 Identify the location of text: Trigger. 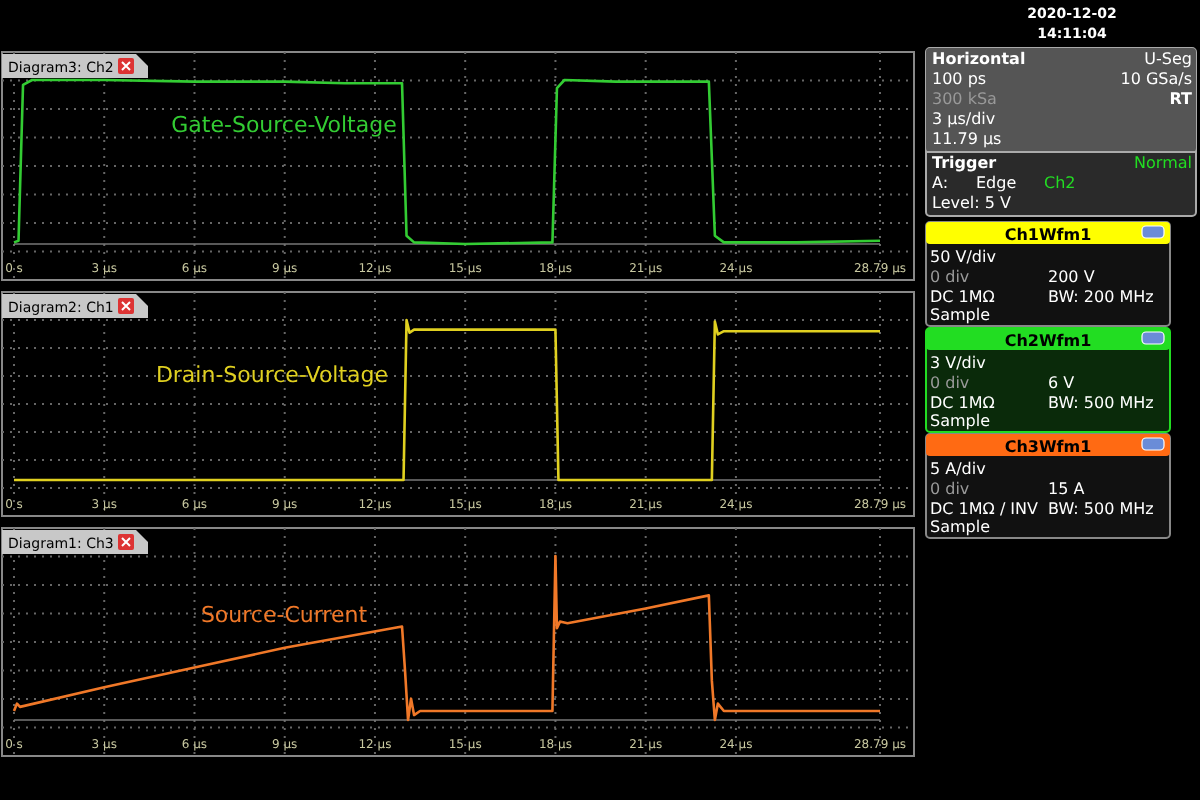
(964, 163).